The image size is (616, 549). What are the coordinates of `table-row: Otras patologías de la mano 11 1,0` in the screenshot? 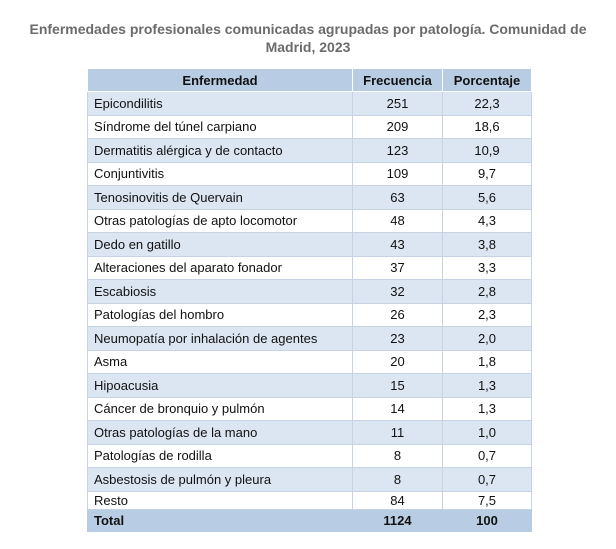 It's located at (309, 432).